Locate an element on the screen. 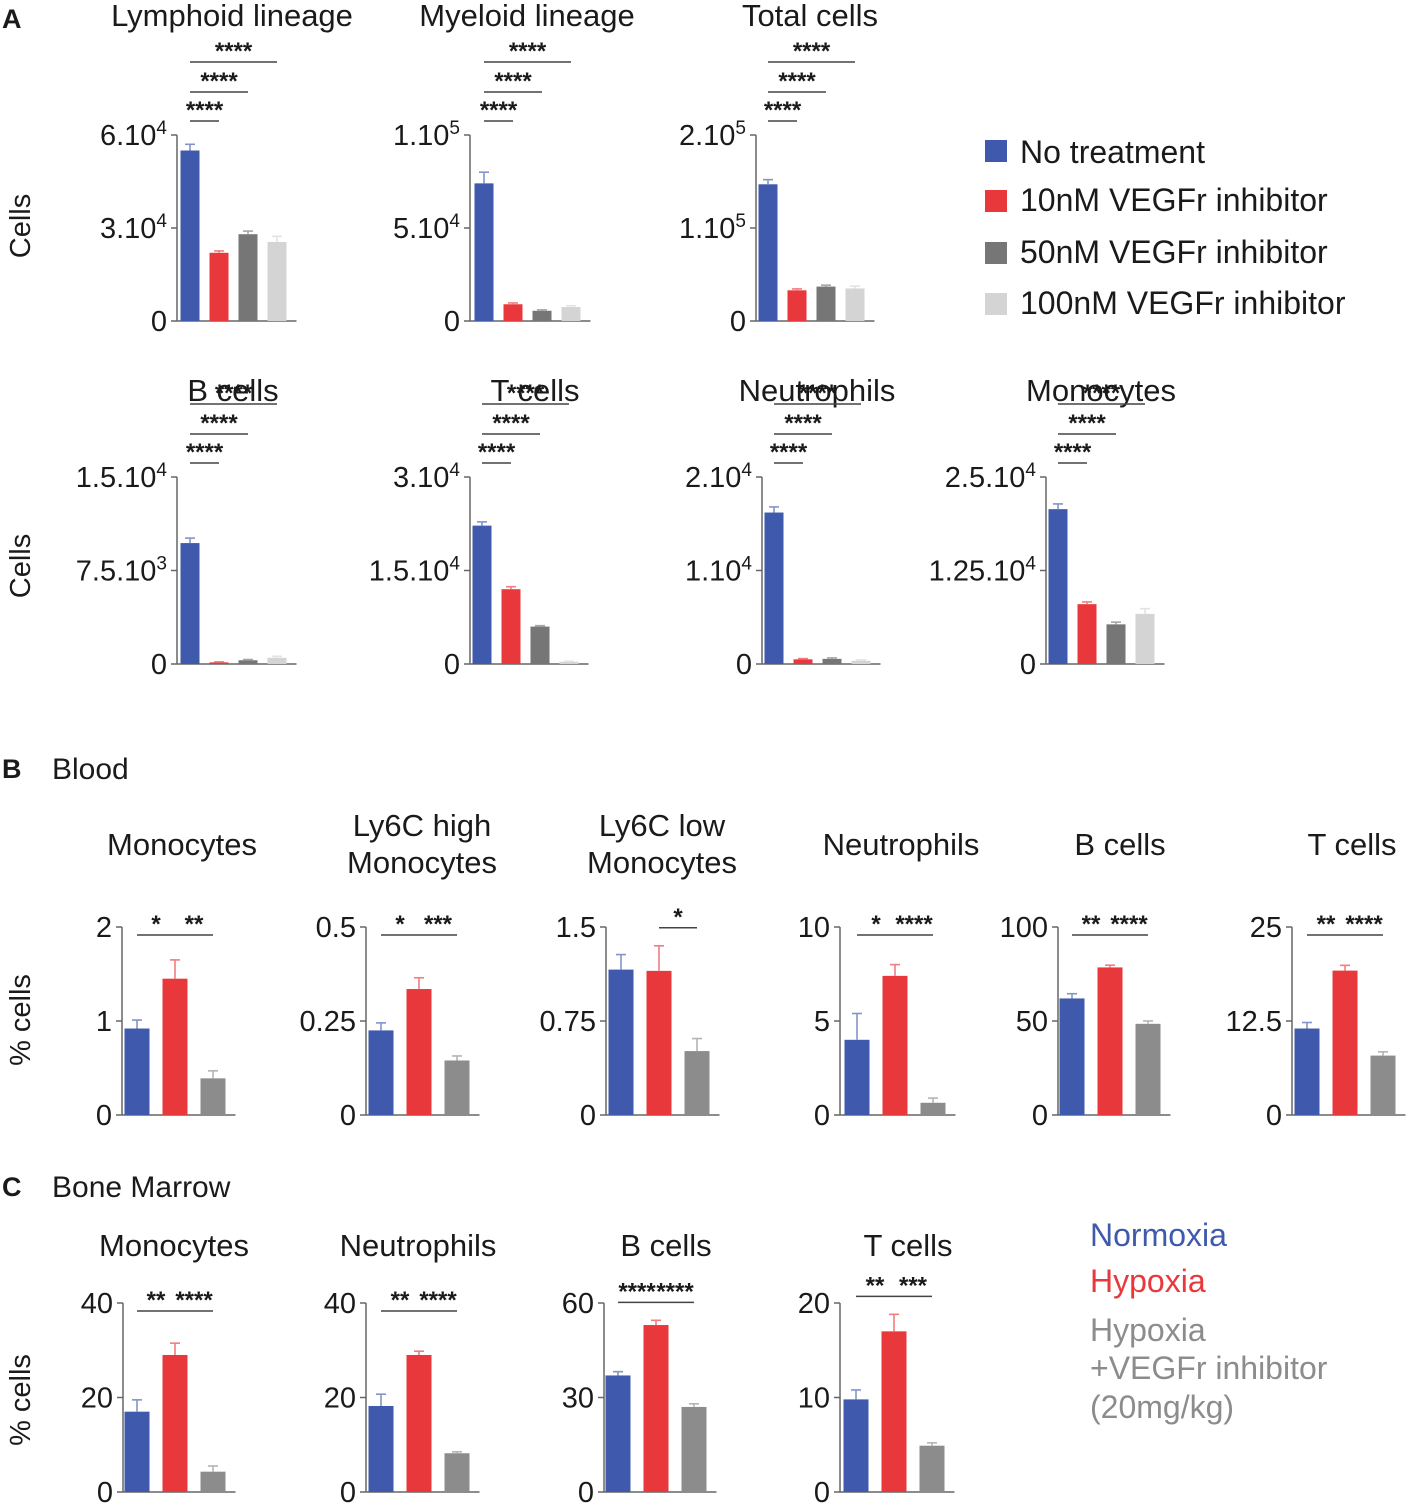  legend-swatch-50nm is located at coordinates (996, 253).